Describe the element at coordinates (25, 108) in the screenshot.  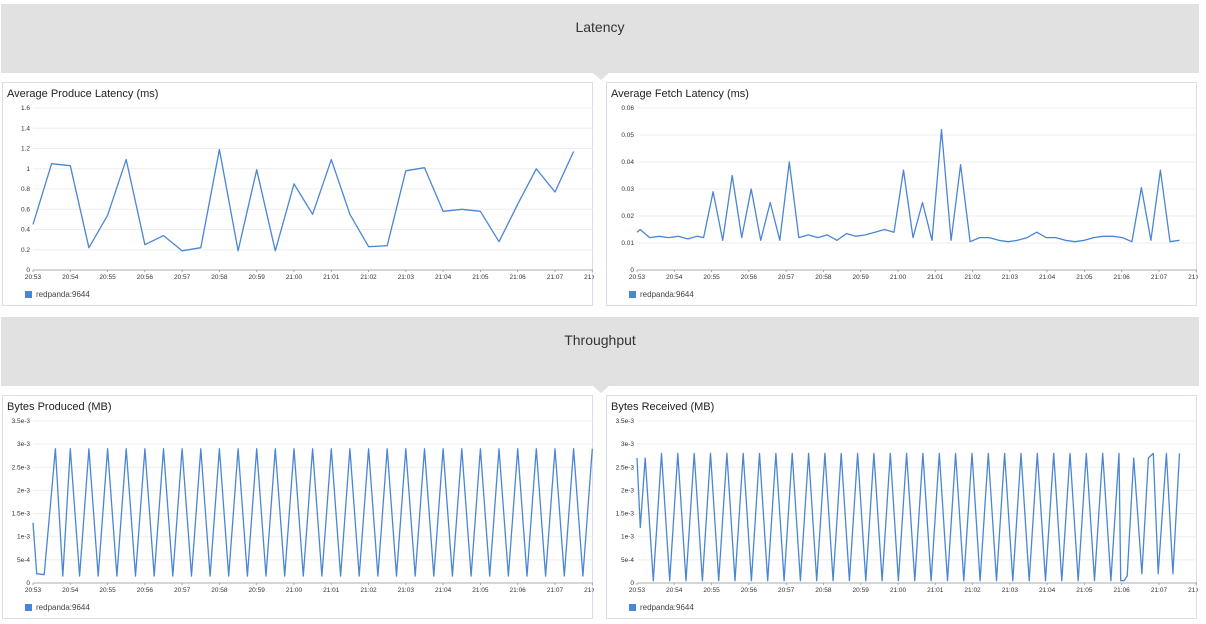
I see `y-tick-label: 1.6` at that location.